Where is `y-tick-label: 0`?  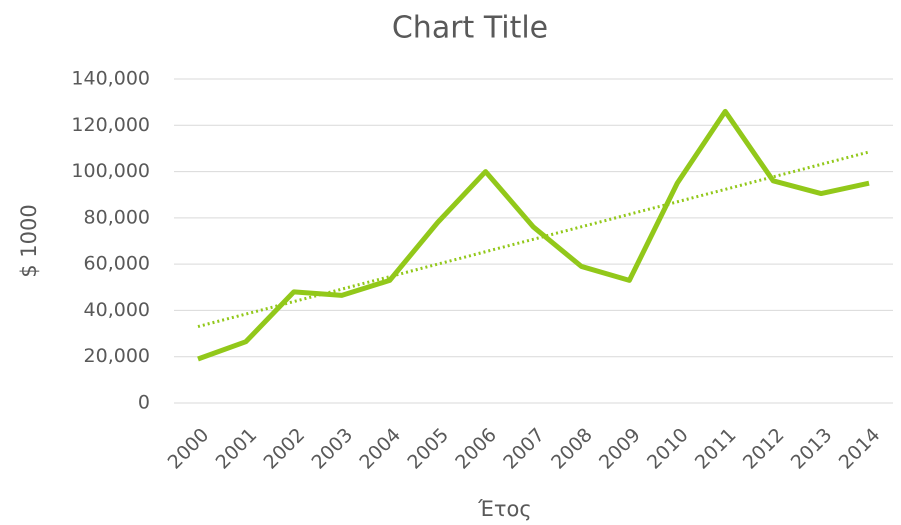 y-tick-label: 0 is located at coordinates (144, 403).